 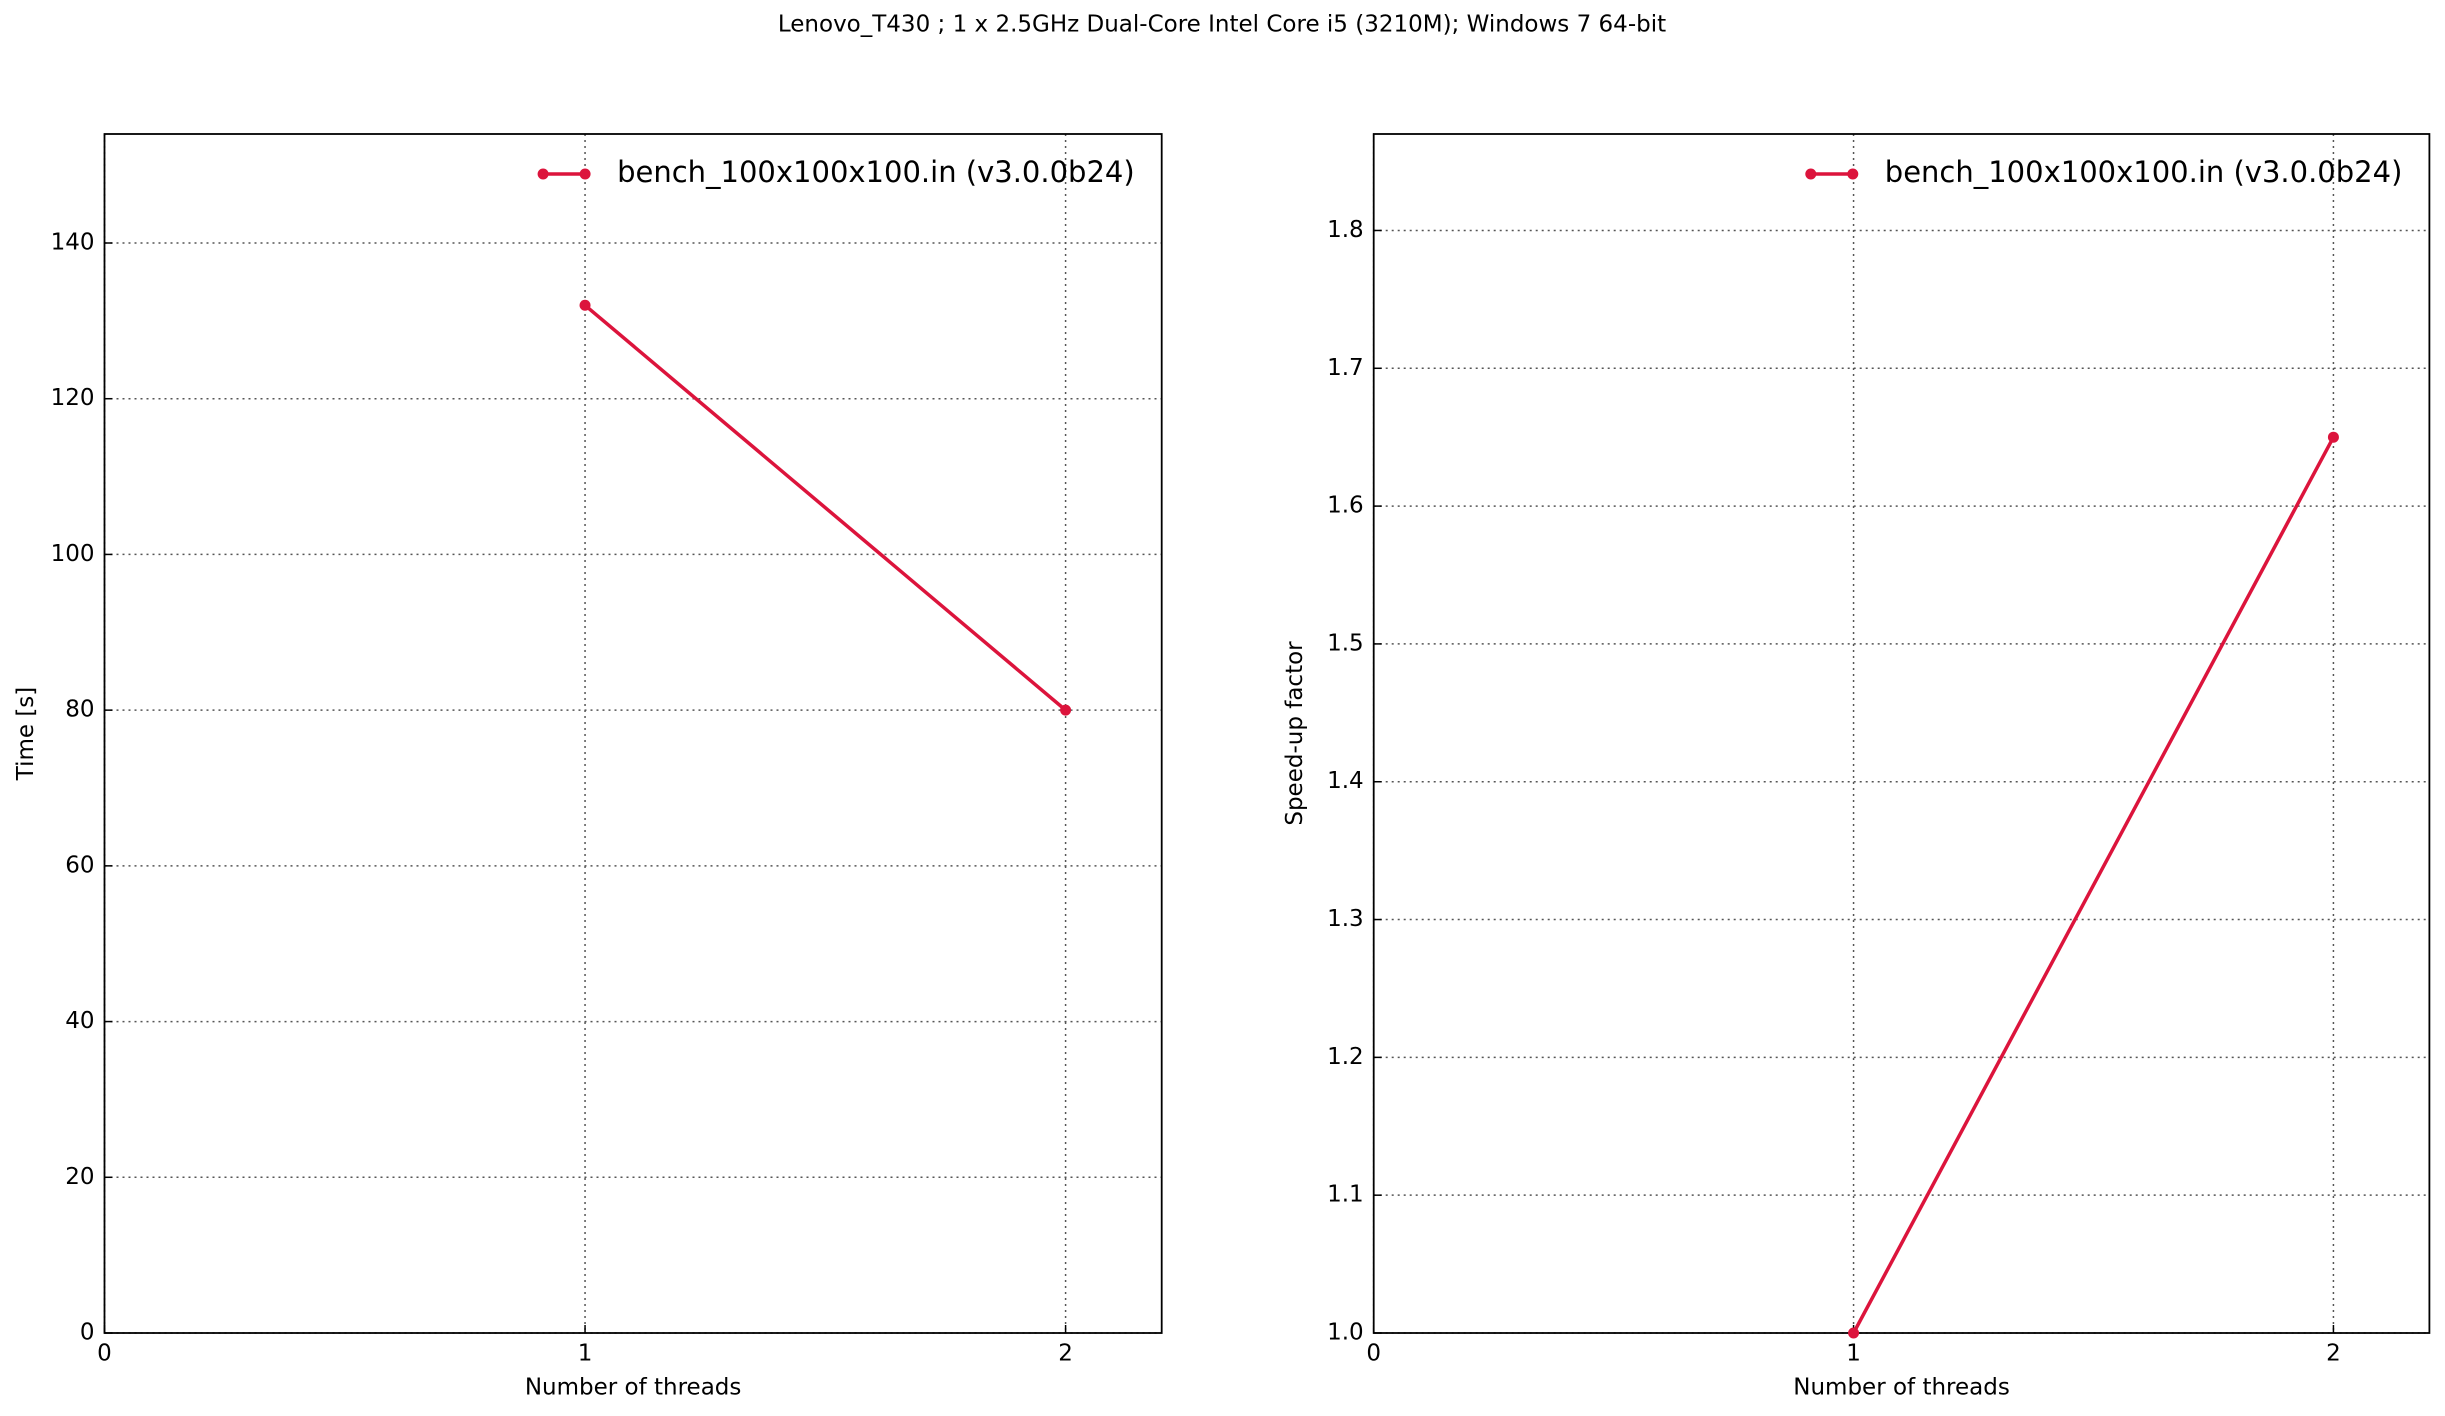 What do you see at coordinates (26, 734) in the screenshot?
I see `y-axis-label: Time [s]` at bounding box center [26, 734].